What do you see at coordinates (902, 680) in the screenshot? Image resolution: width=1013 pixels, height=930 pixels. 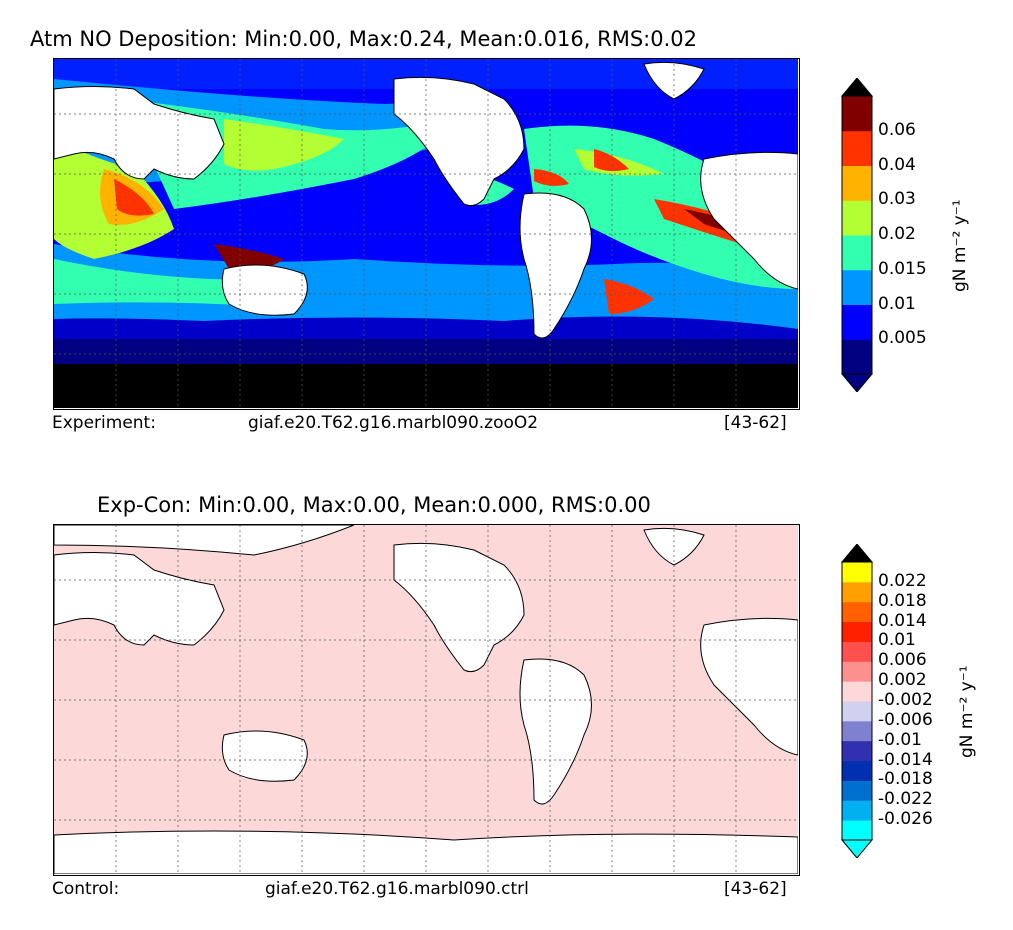 I see `bottom-colorbar-tick-label: 0.002` at bounding box center [902, 680].